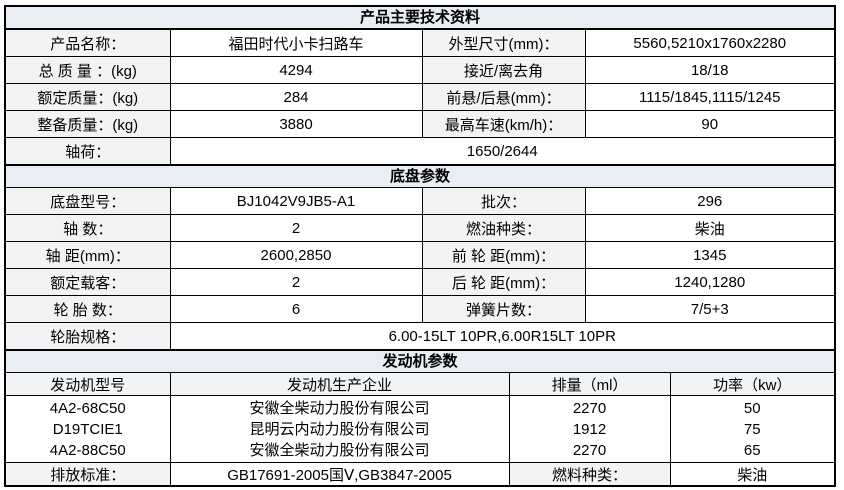 This screenshot has height=490, width=844. I want to click on value-batch: 296, so click(709, 201).